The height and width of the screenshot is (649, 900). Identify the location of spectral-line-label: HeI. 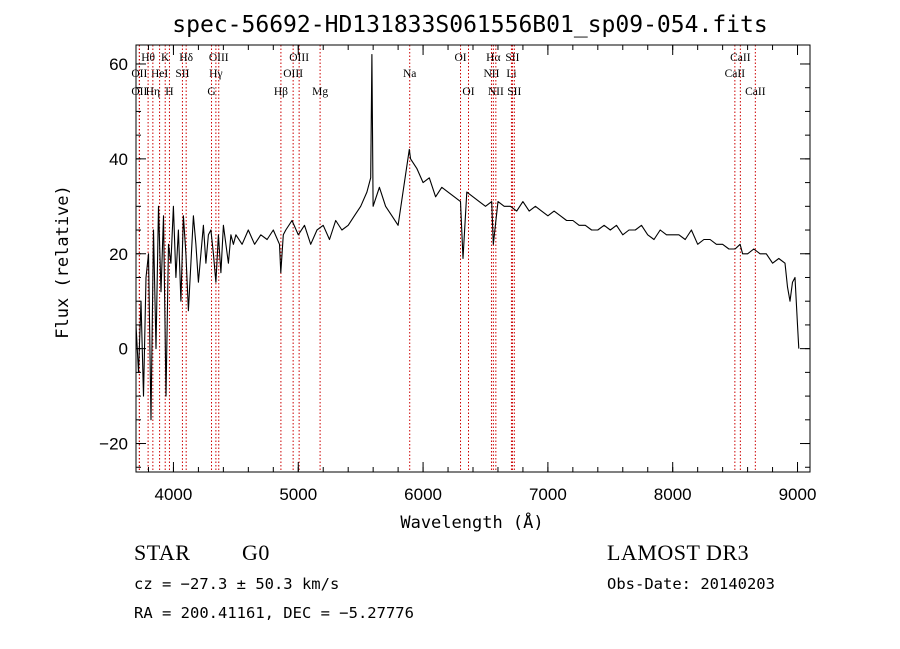
(159, 74).